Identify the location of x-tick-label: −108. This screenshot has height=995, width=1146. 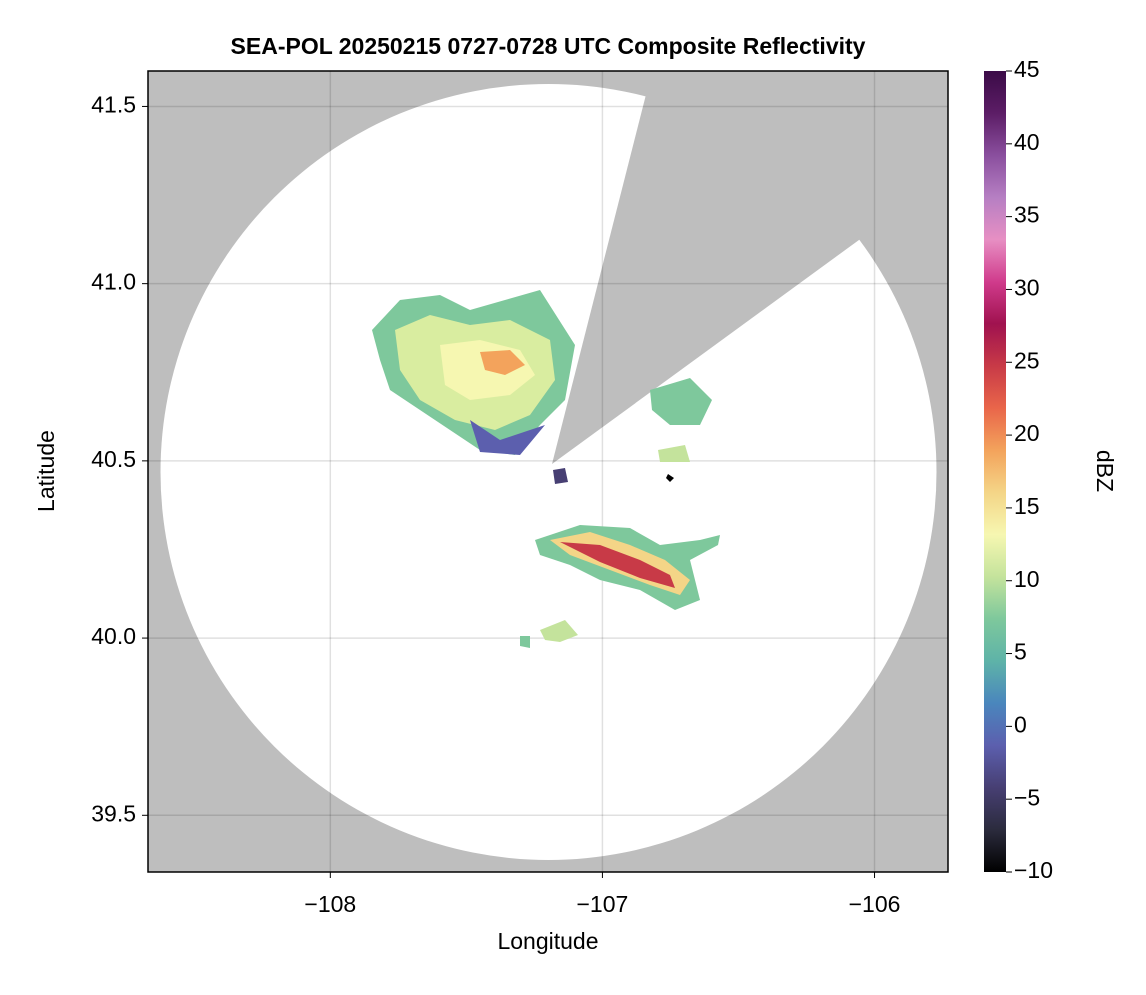
(330, 904).